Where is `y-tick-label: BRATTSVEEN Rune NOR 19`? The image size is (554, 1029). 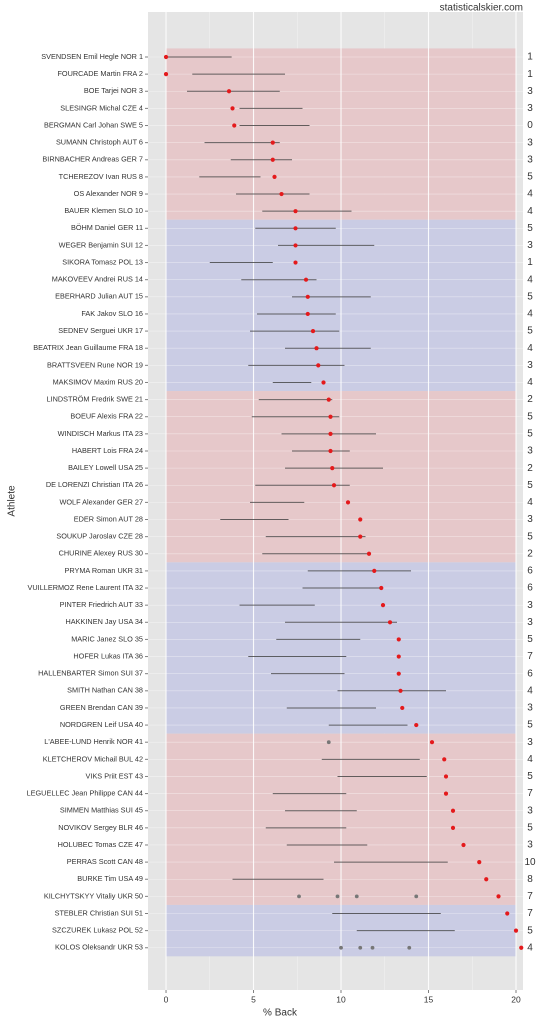 y-tick-label: BRATTSVEEN Rune NOR 19 is located at coordinates (95, 364).